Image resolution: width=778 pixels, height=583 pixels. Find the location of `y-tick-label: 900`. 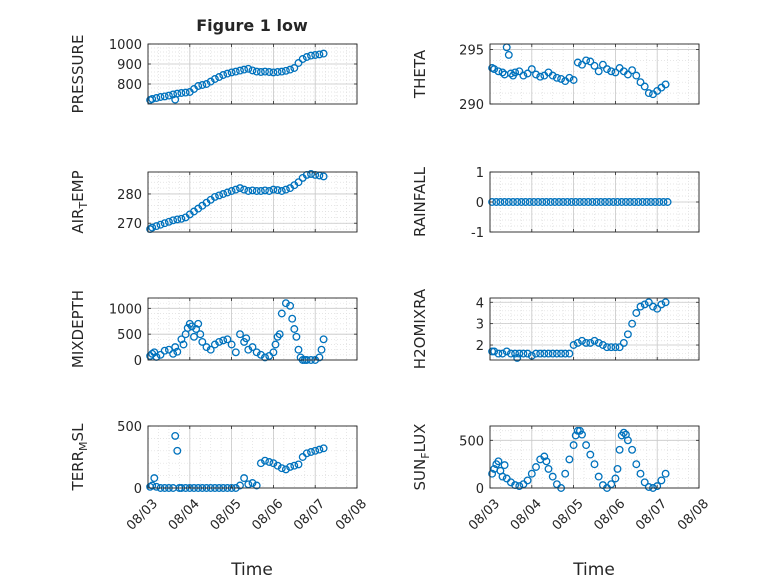

y-tick-label: 900 is located at coordinates (129, 65).